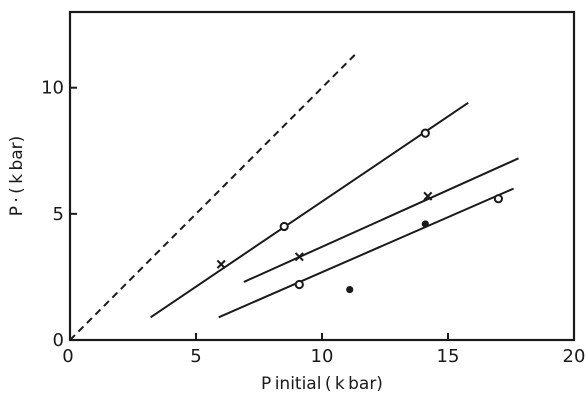 The image size is (586, 395). I want to click on y-tick-label-5: 5, so click(58, 214).